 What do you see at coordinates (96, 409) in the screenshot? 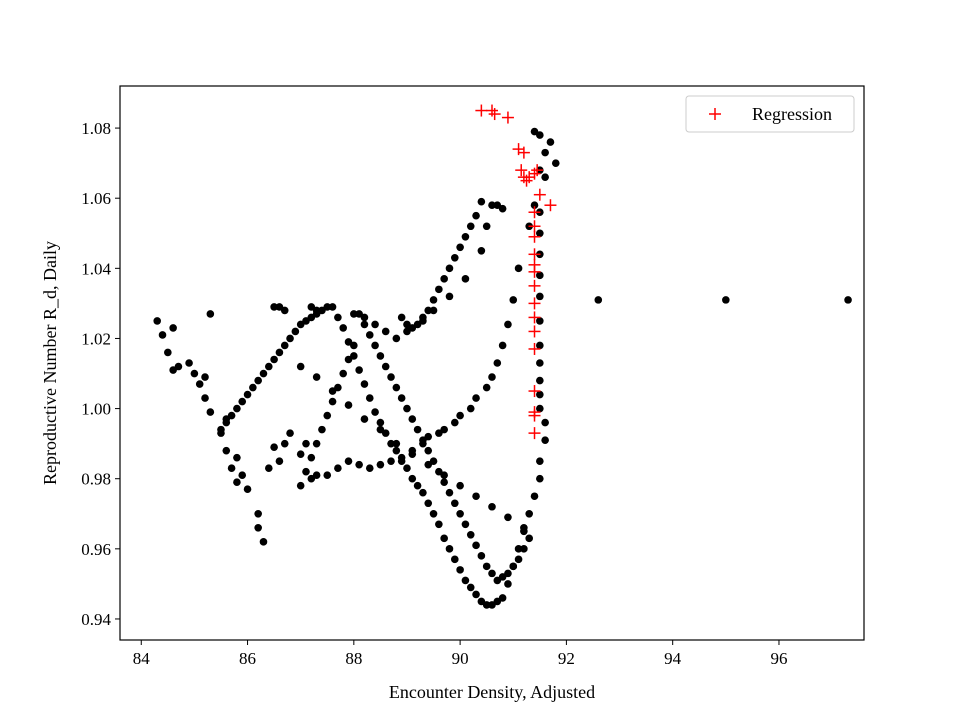
I see `y-tick-label: 1.00` at bounding box center [96, 409].